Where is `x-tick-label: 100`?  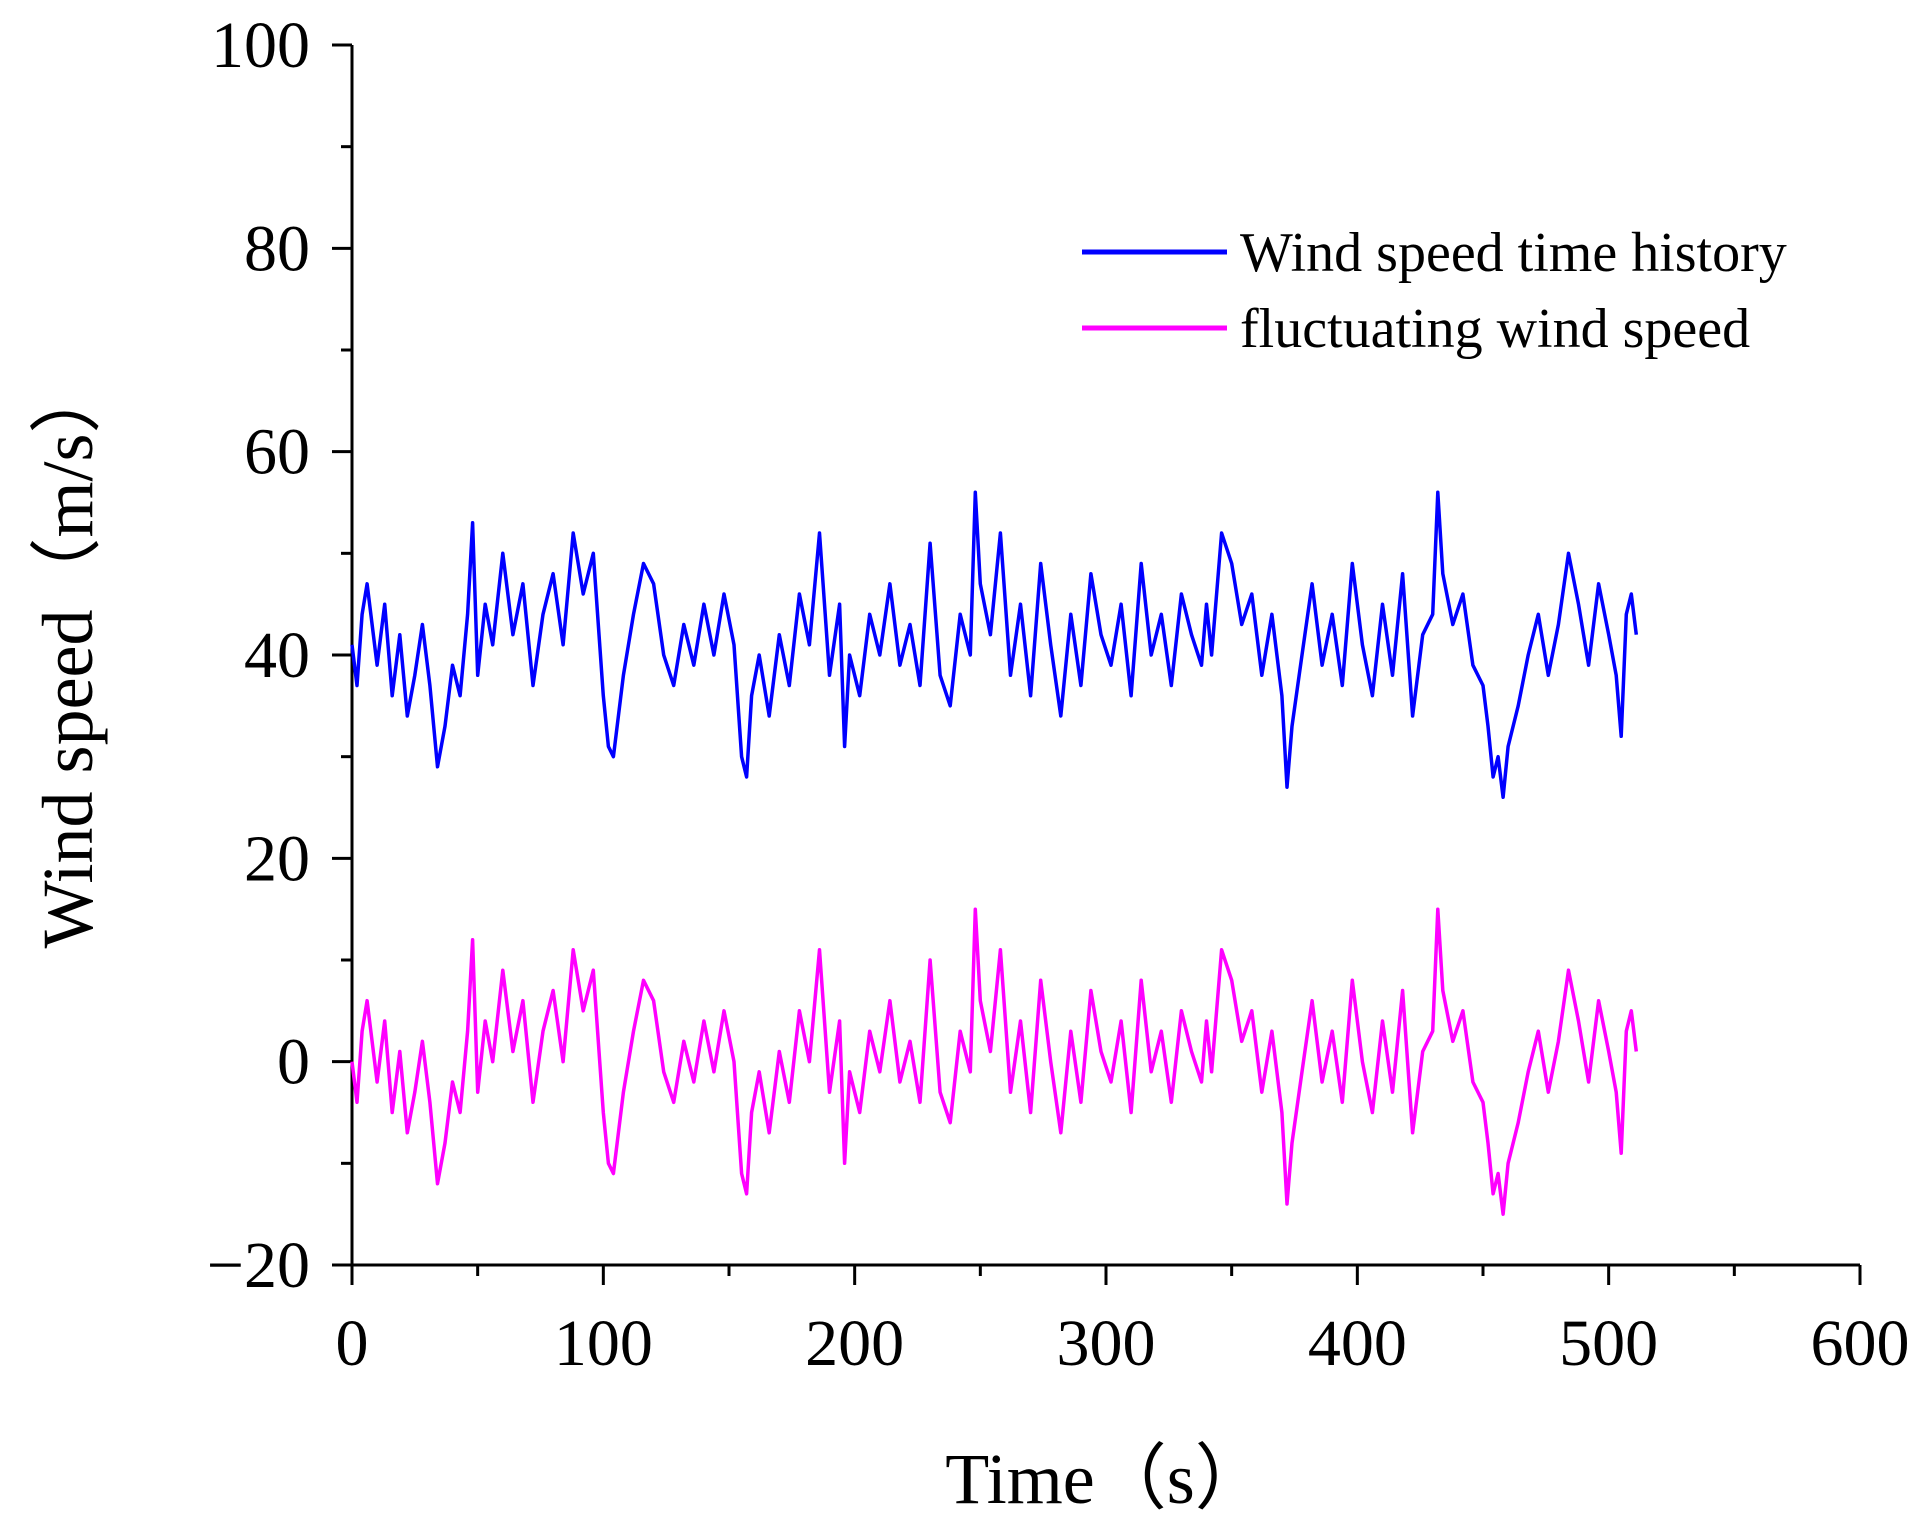
x-tick-label: 100 is located at coordinates (603, 1343).